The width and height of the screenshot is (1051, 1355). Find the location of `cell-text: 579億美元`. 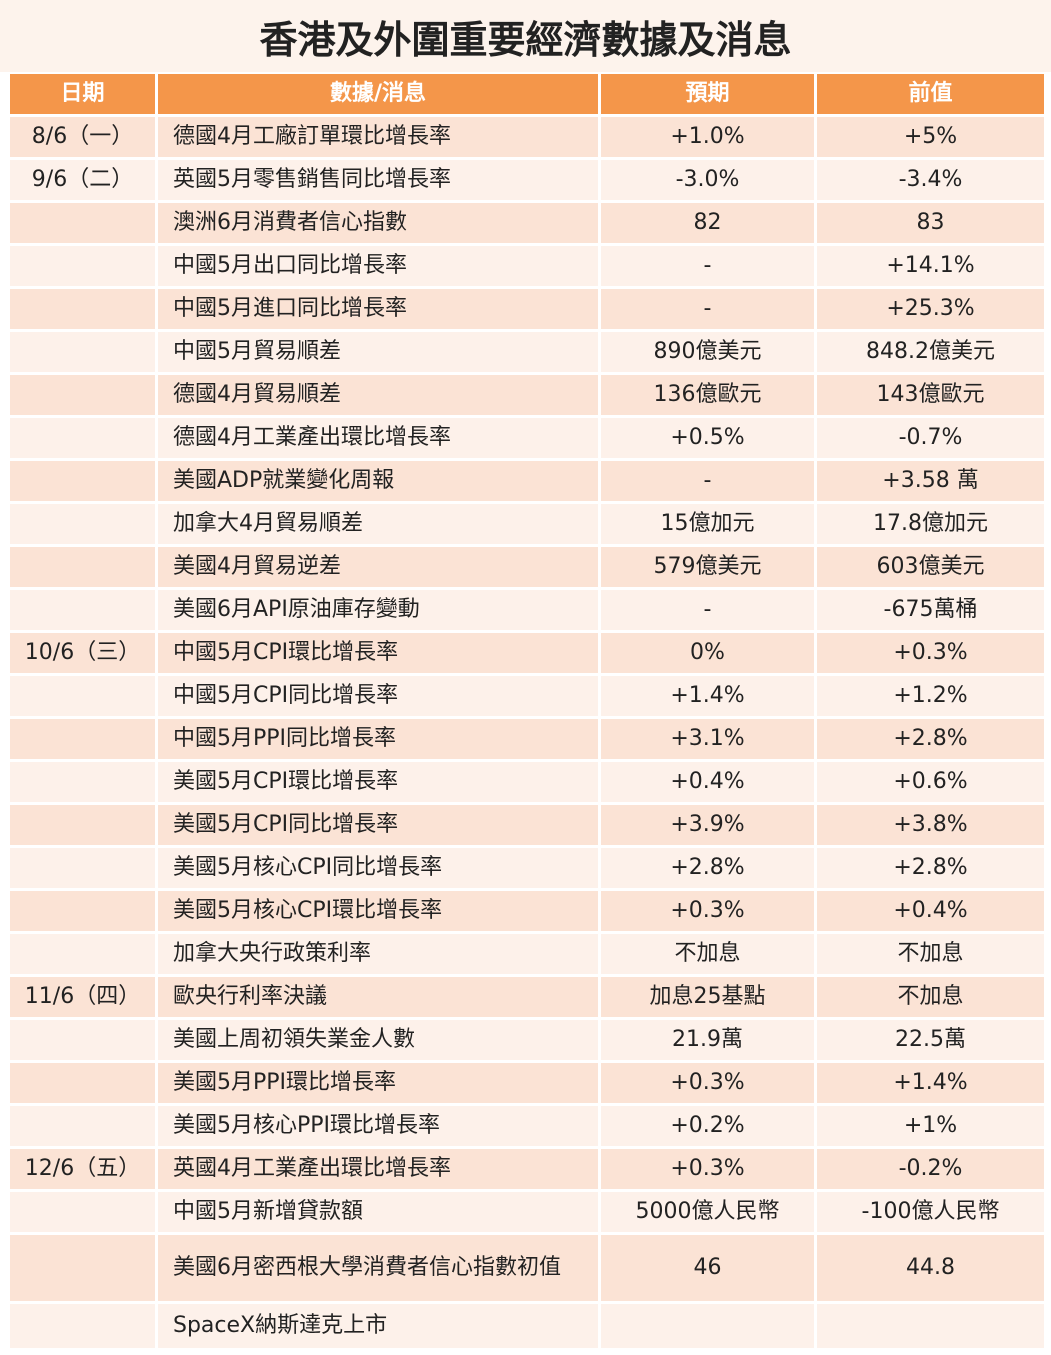

cell-text: 579億美元 is located at coordinates (707, 567).